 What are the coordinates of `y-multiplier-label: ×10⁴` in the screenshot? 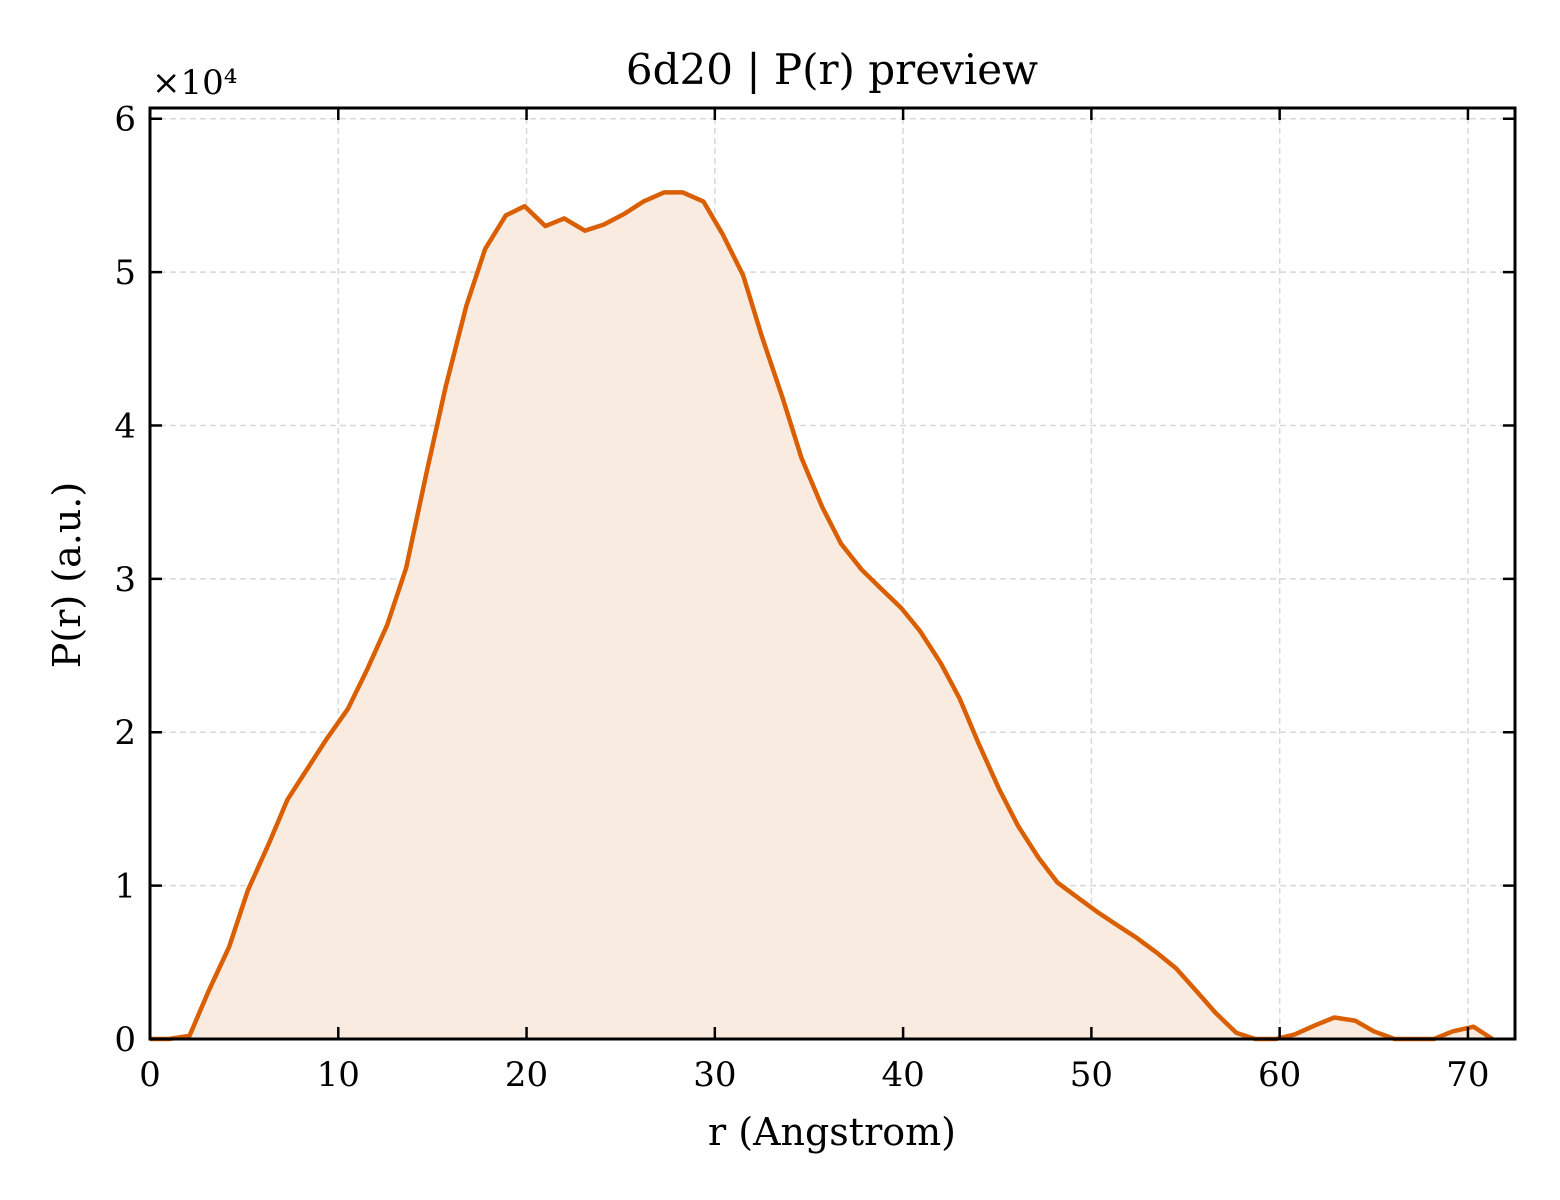 It's located at (194, 83).